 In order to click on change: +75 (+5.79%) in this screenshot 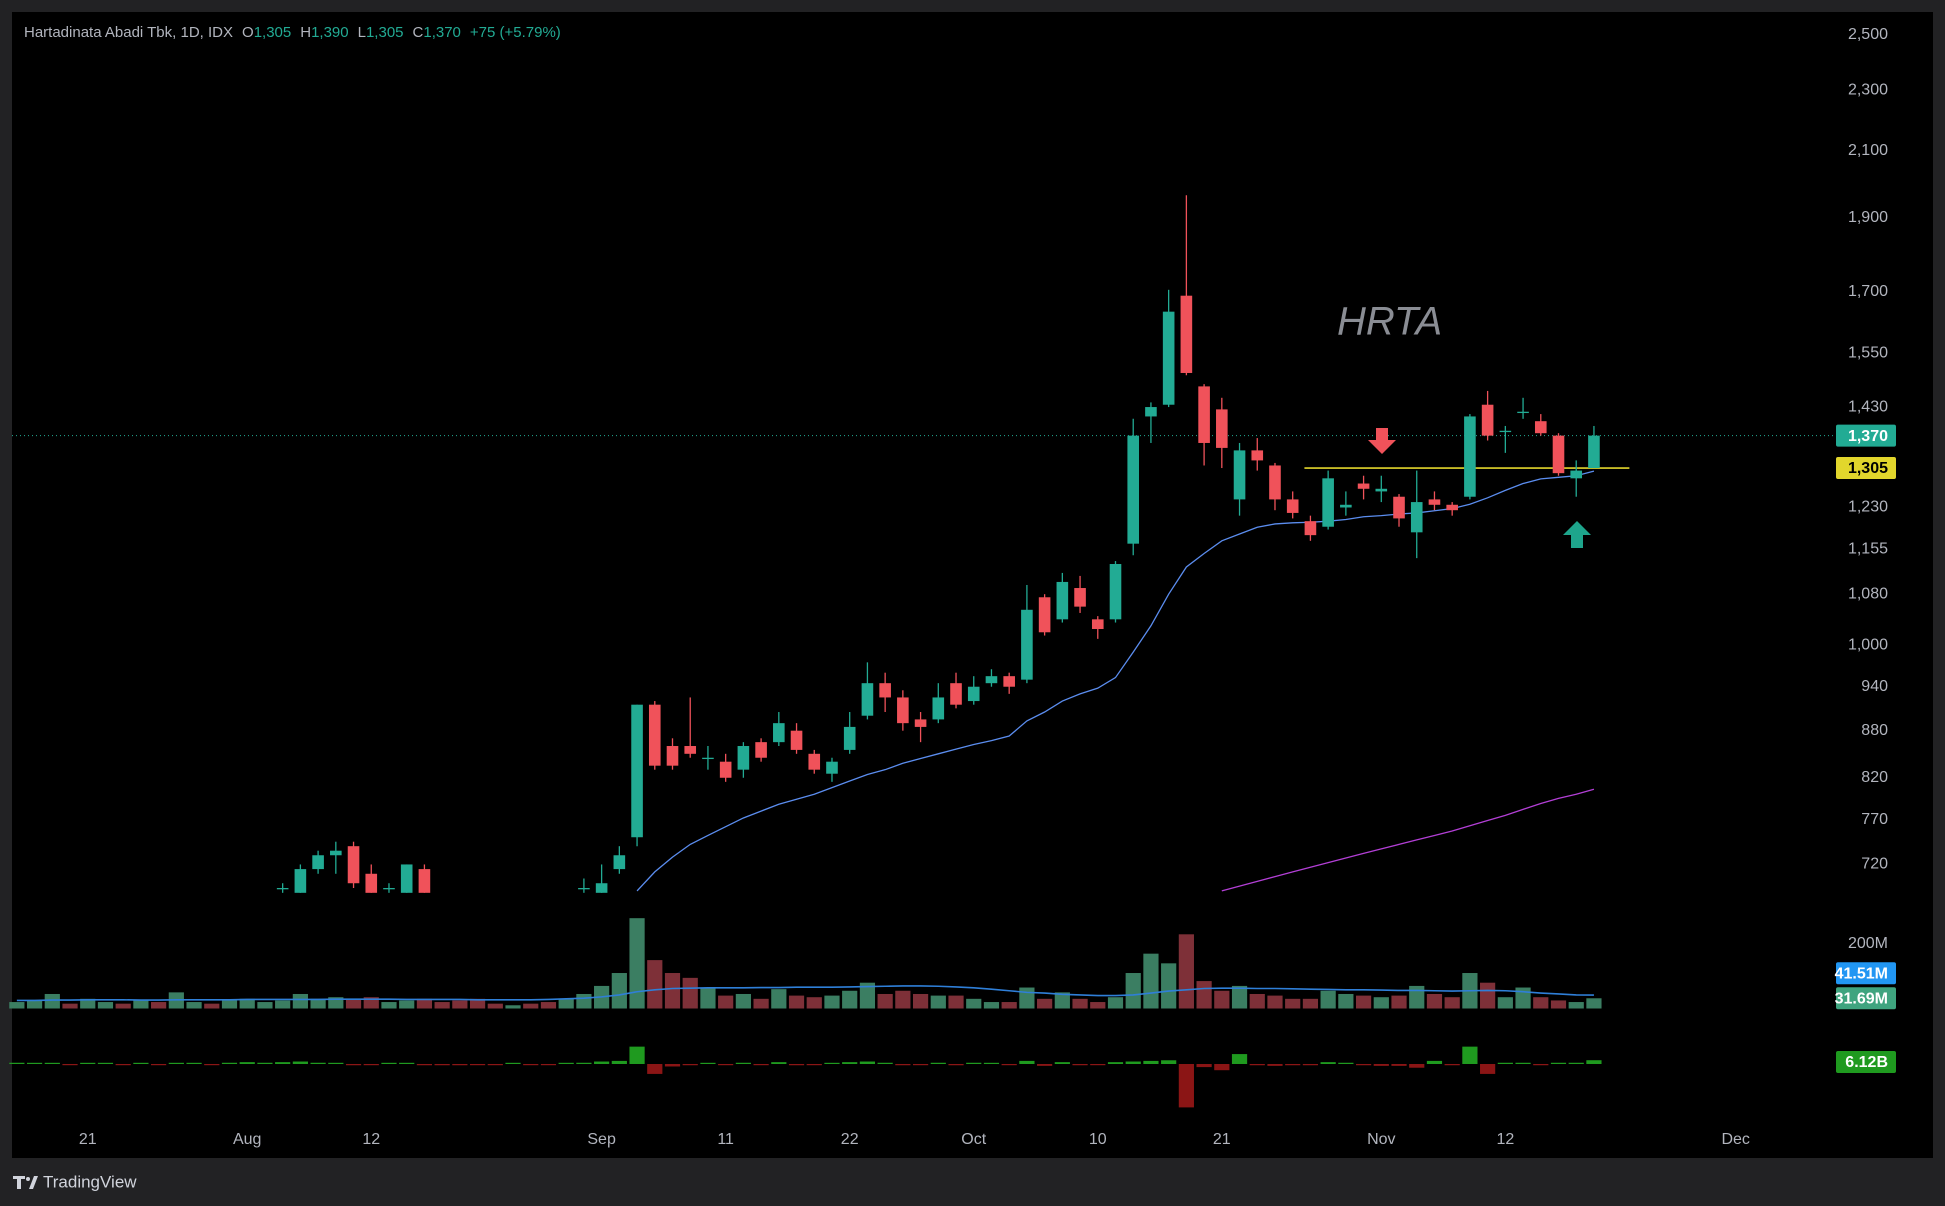, I will do `click(515, 32)`.